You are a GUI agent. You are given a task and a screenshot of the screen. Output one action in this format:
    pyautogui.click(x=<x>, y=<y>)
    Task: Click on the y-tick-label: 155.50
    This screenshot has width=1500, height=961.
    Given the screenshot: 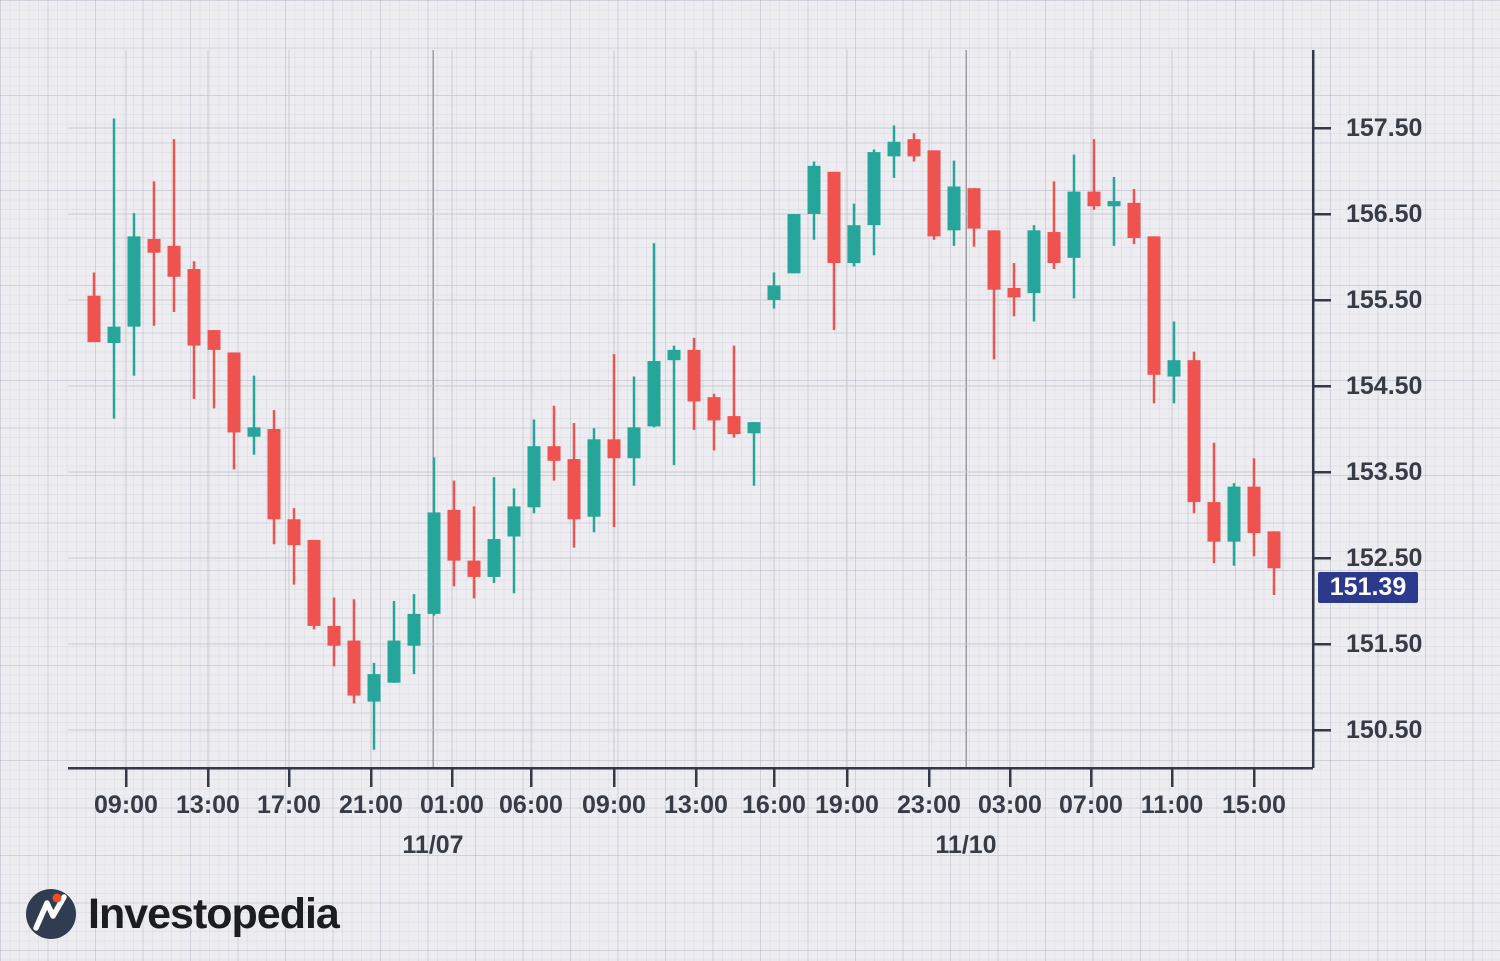 What is the action you would take?
    pyautogui.click(x=1384, y=300)
    